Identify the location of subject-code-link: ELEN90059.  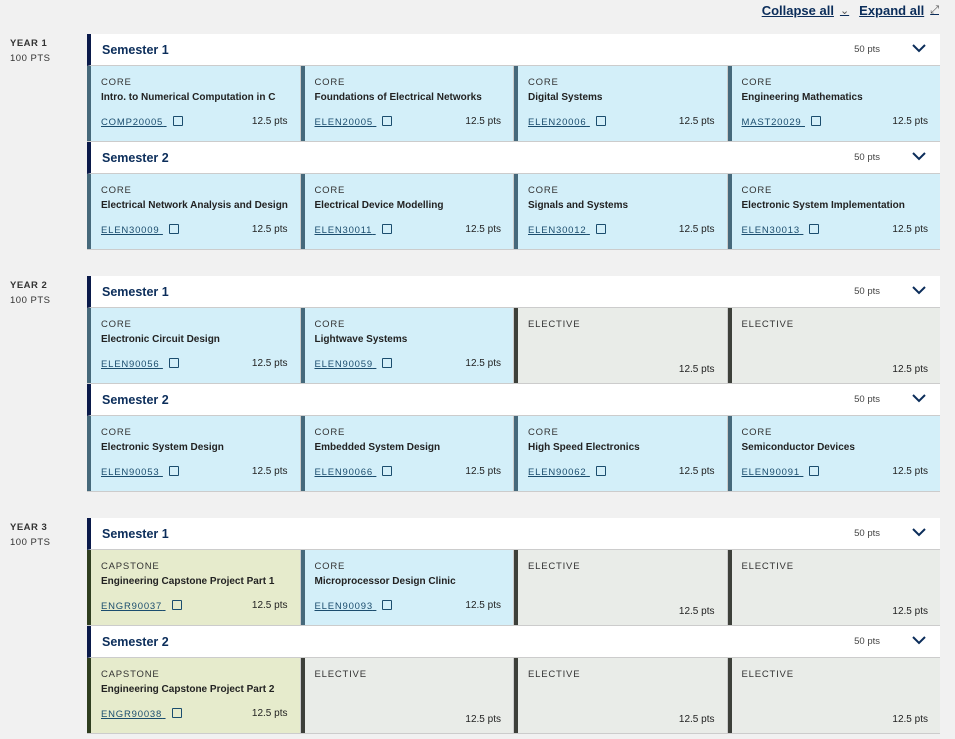
(354, 364).